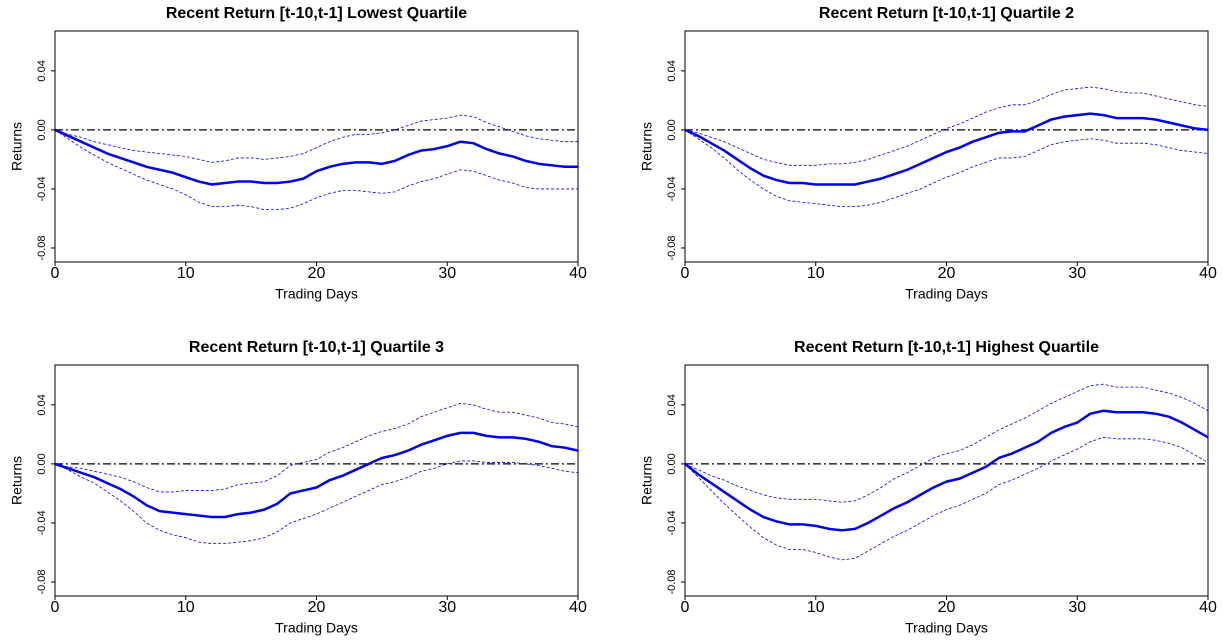 Image resolution: width=1223 pixels, height=640 pixels. I want to click on panel-title: Recent Return [t-10,t-1] Quartile 2, so click(946, 13).